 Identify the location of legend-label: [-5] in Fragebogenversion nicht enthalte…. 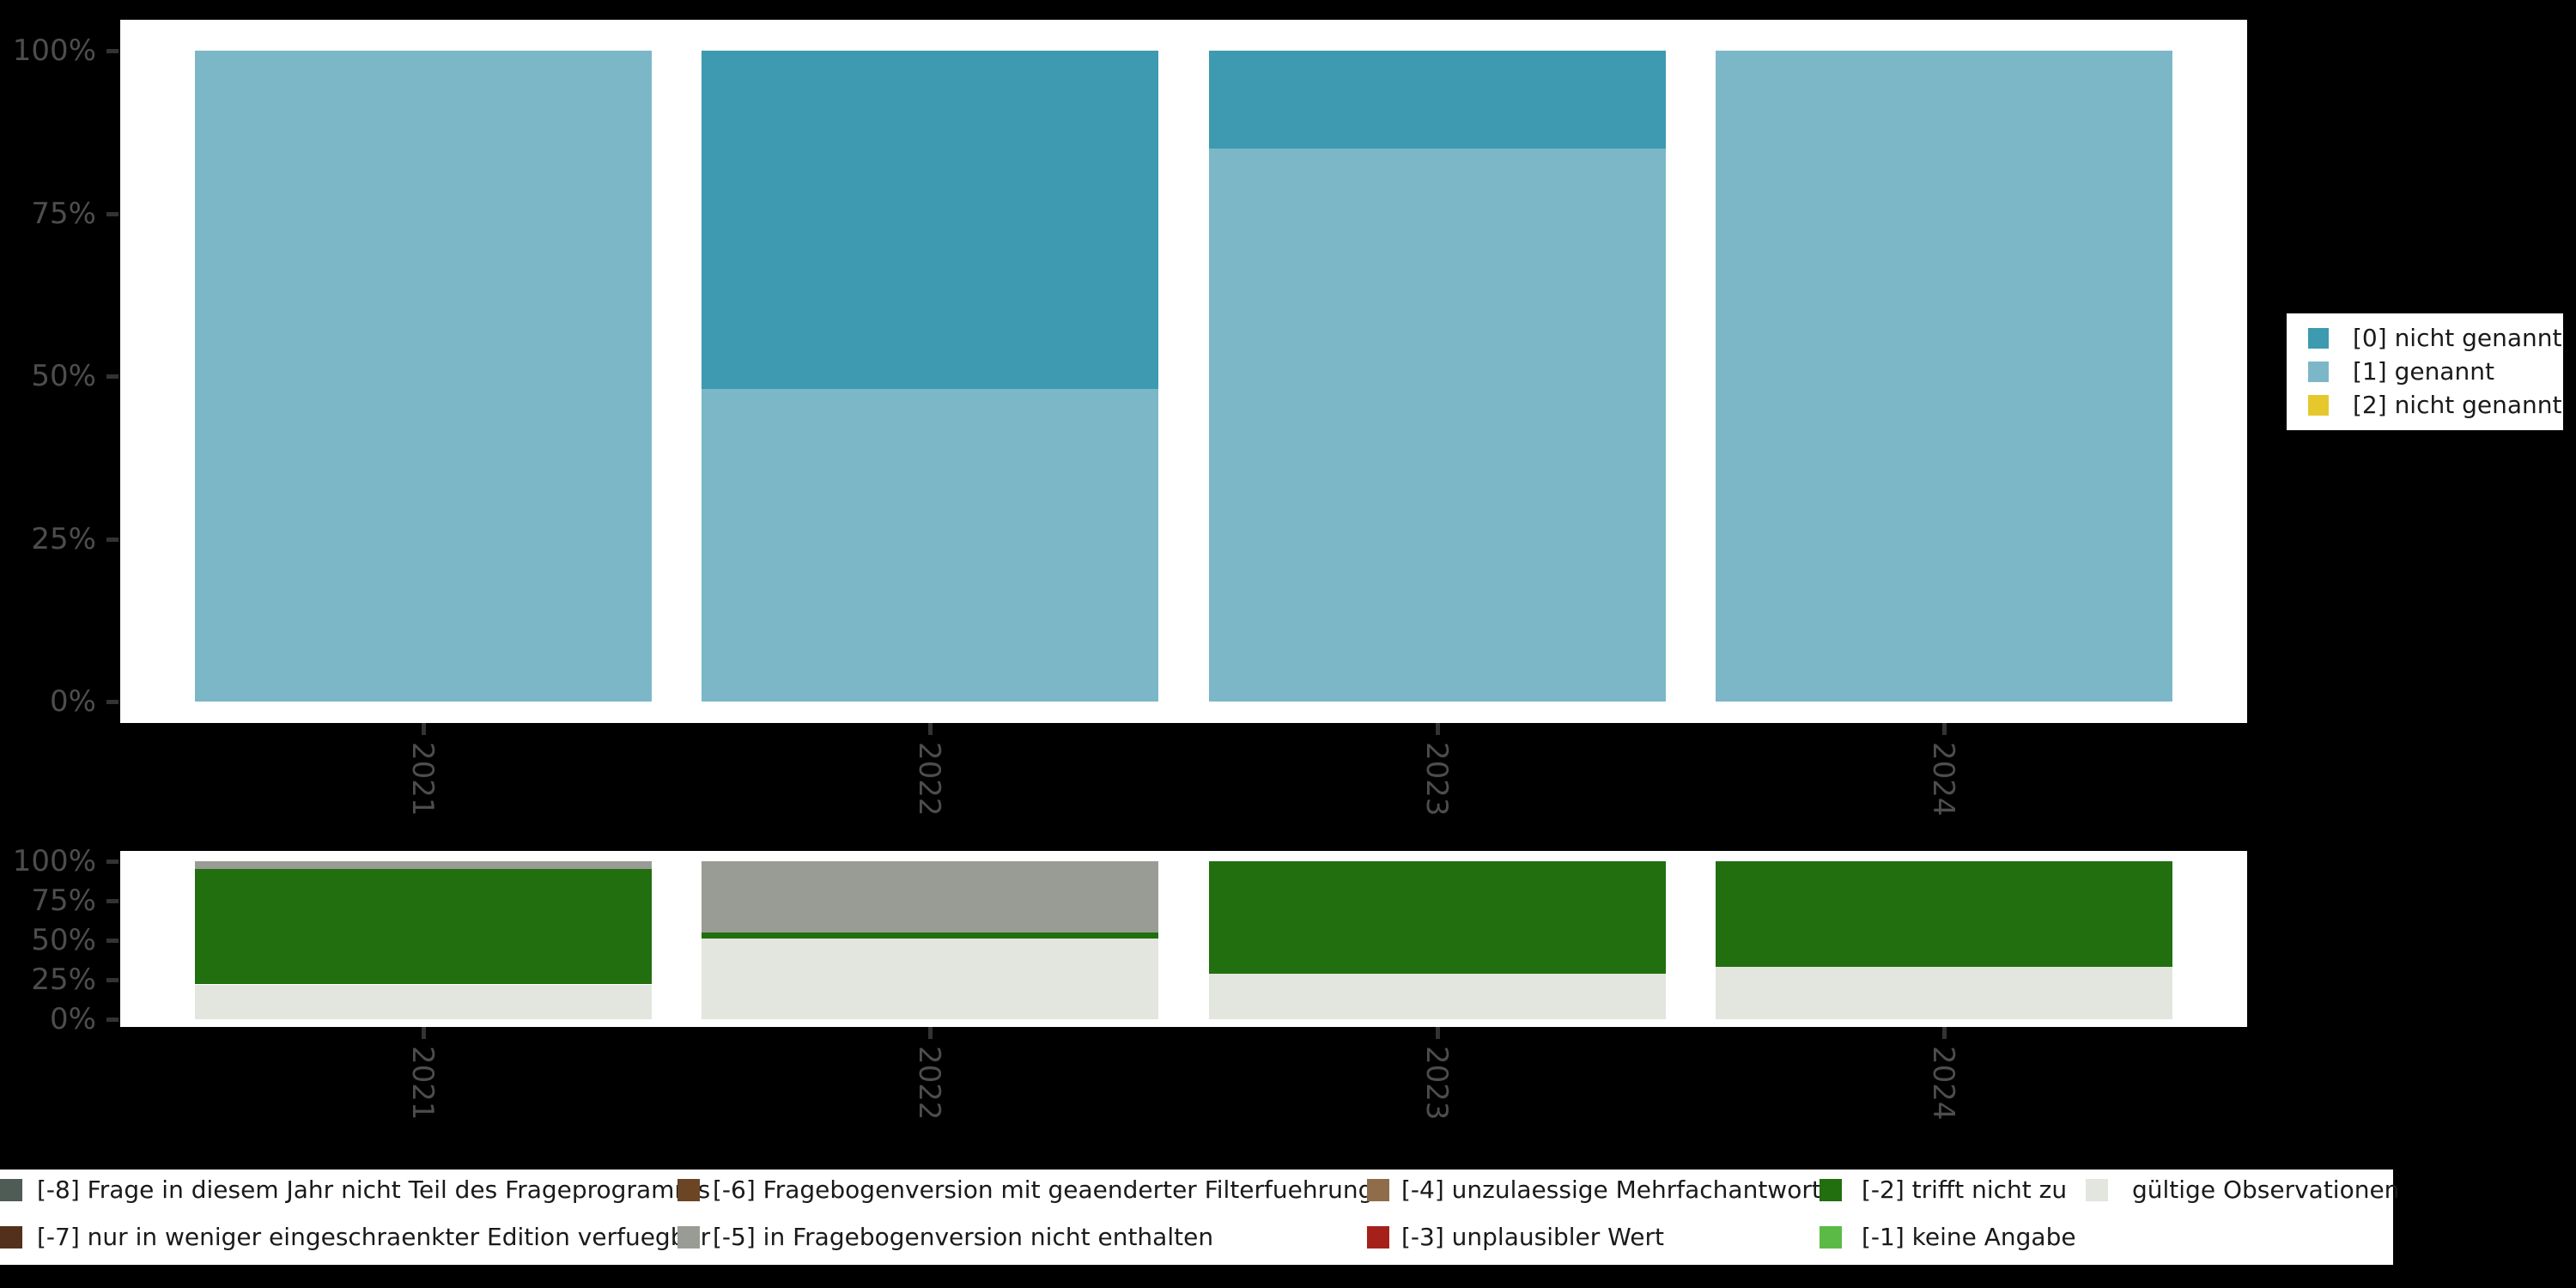
(963, 1236).